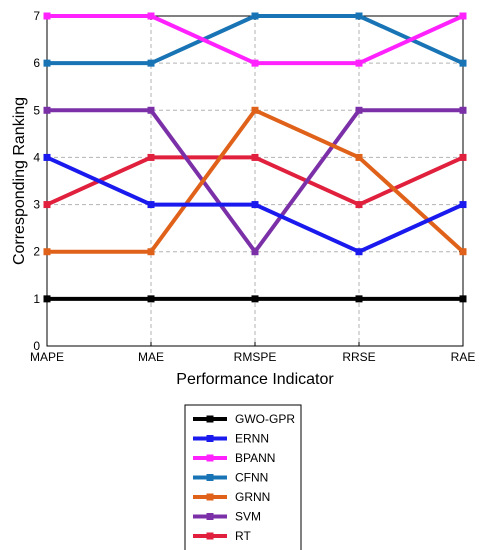 Image resolution: width=485 pixels, height=550 pixels. What do you see at coordinates (255, 379) in the screenshot?
I see `x-axis-title: Performance Indicator` at bounding box center [255, 379].